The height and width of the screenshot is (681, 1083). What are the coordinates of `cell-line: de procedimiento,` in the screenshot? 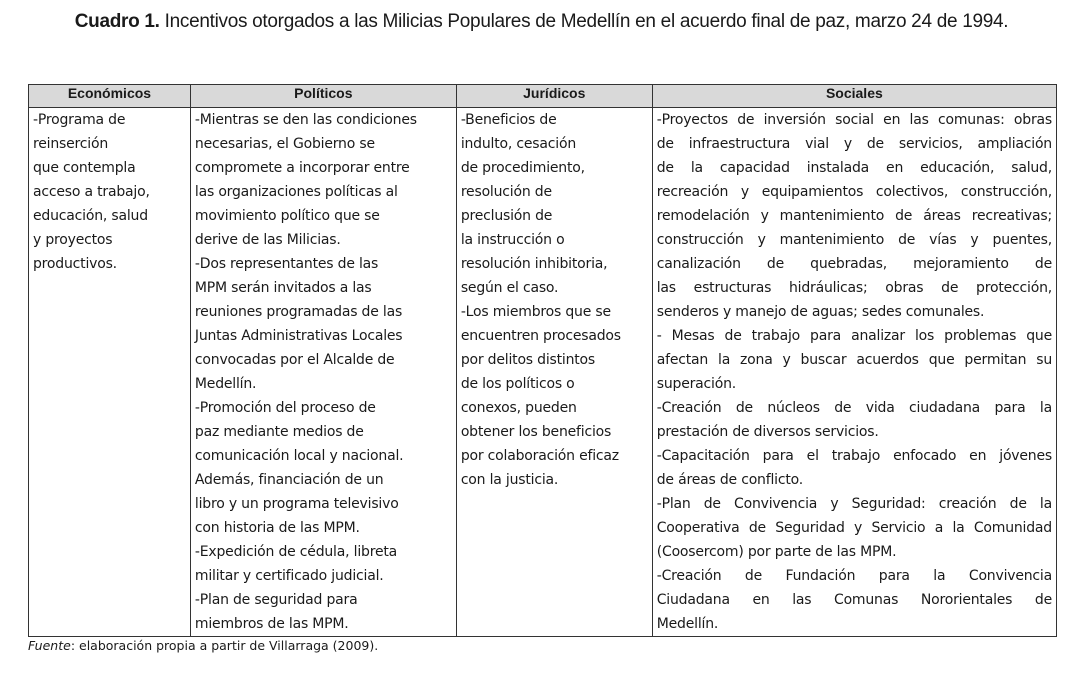 It's located at (522, 168).